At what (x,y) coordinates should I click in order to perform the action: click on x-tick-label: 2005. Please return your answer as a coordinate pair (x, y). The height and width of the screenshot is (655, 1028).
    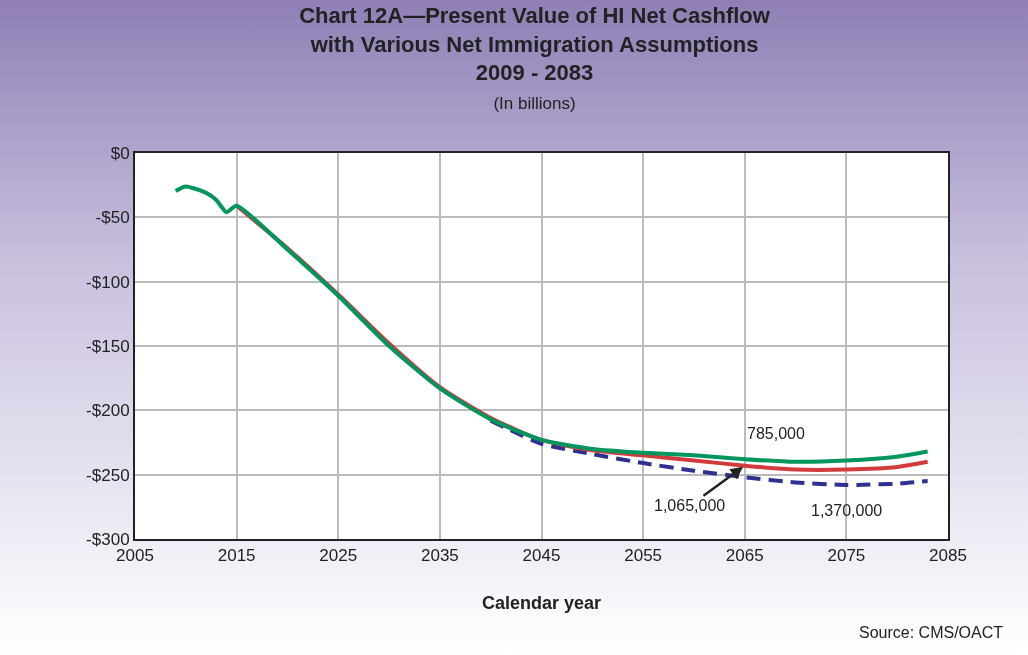
    Looking at the image, I should click on (135, 556).